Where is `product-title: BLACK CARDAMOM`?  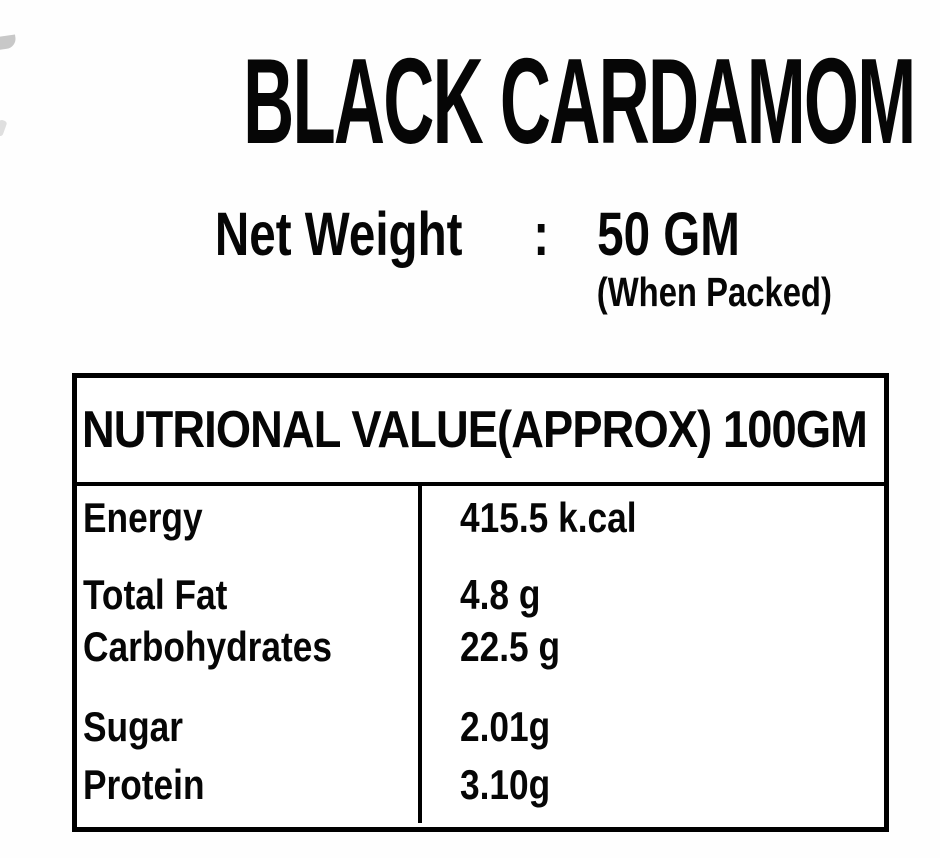 product-title: BLACK CARDAMOM is located at coordinates (470, 101).